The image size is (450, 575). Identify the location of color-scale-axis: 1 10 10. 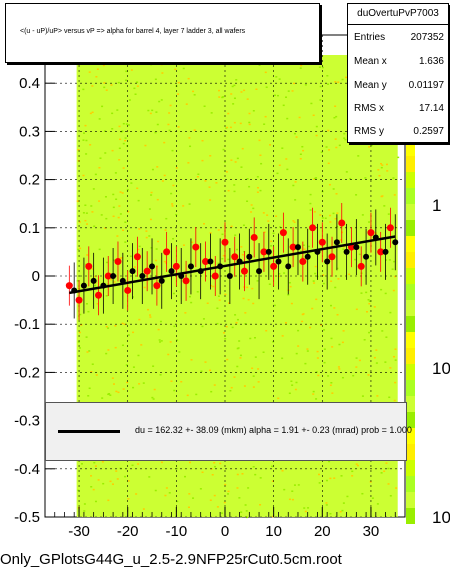
(441, 361).